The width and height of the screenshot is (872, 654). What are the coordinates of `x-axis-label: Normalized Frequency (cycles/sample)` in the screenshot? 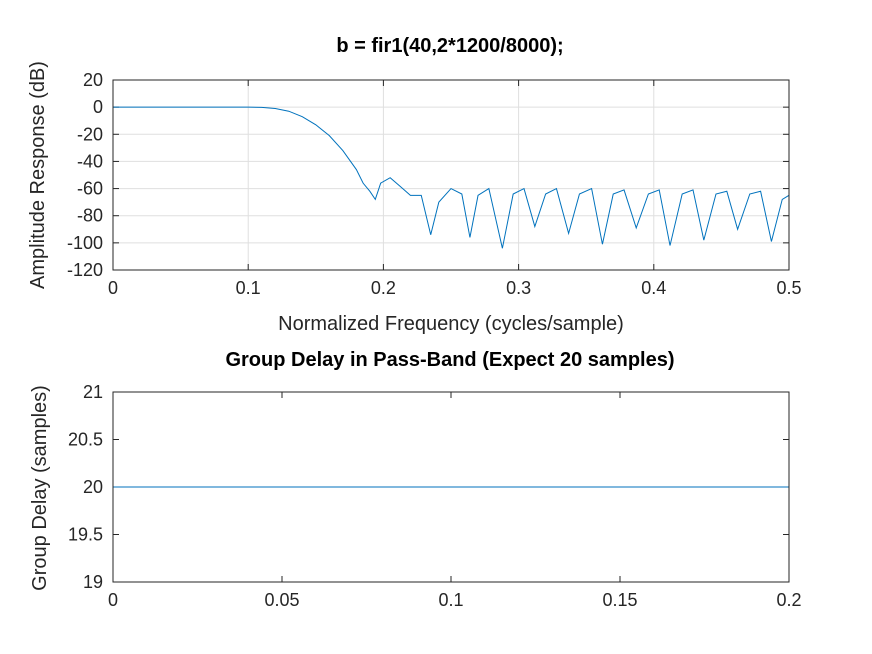 It's located at (451, 324).